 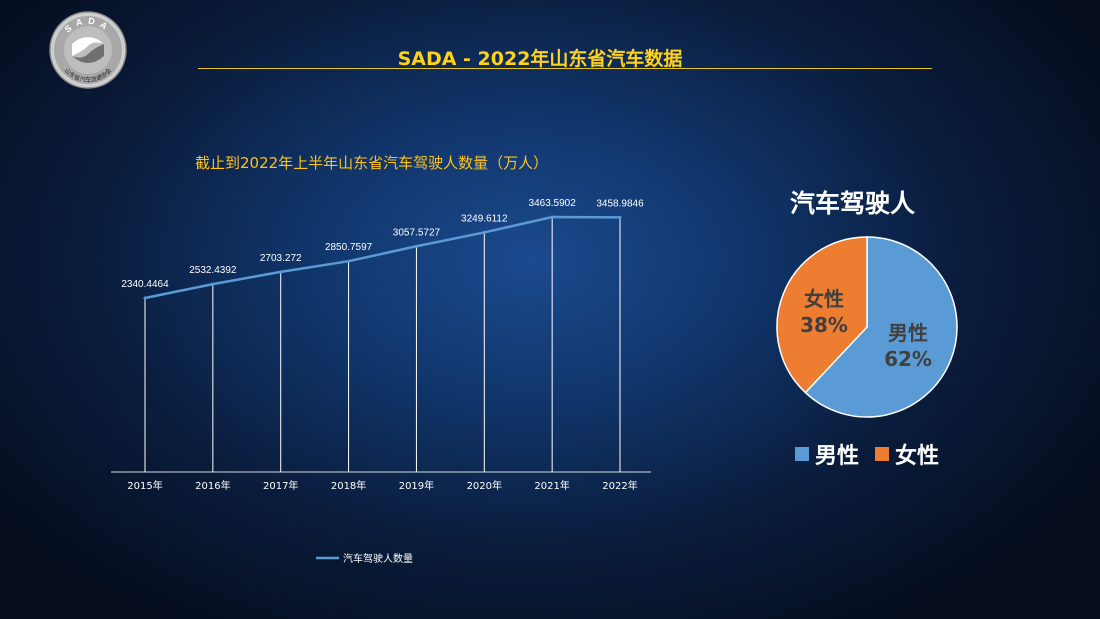 I want to click on slice-percent-label: 62%, so click(x=908, y=359).